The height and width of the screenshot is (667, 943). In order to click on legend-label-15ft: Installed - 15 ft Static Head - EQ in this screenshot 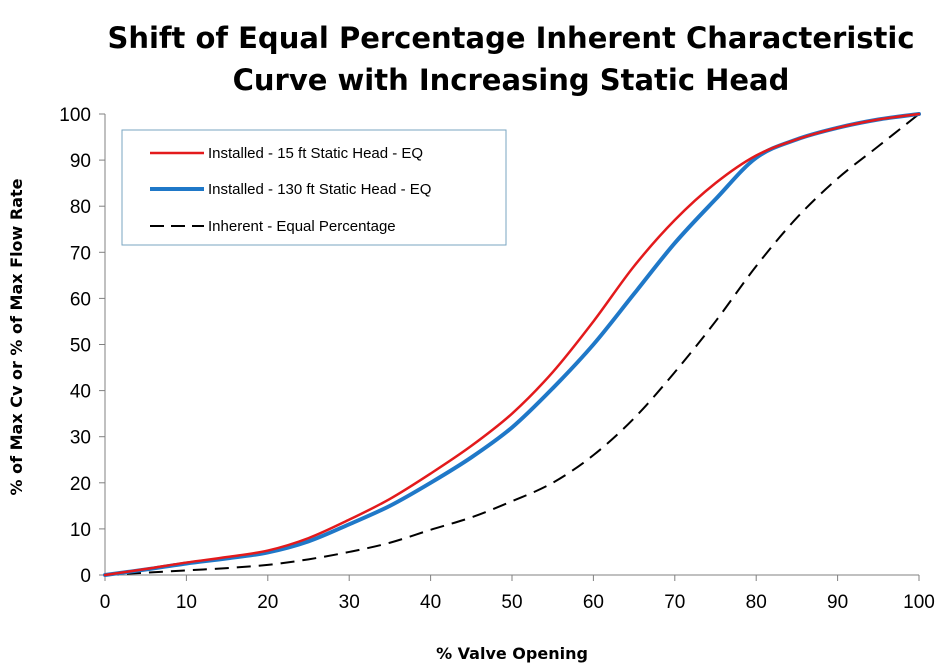, I will do `click(315, 153)`.